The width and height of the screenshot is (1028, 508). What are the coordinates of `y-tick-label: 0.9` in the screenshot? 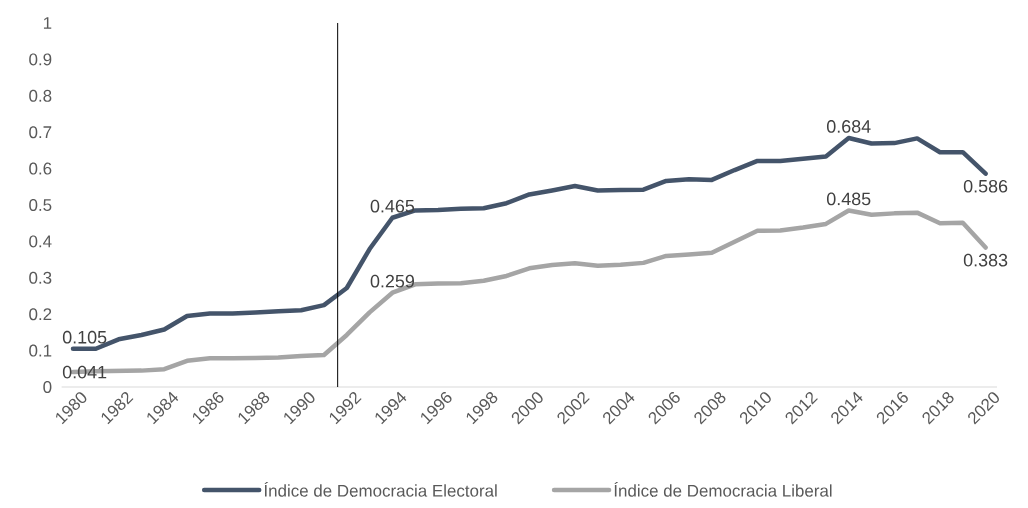 It's located at (40, 59).